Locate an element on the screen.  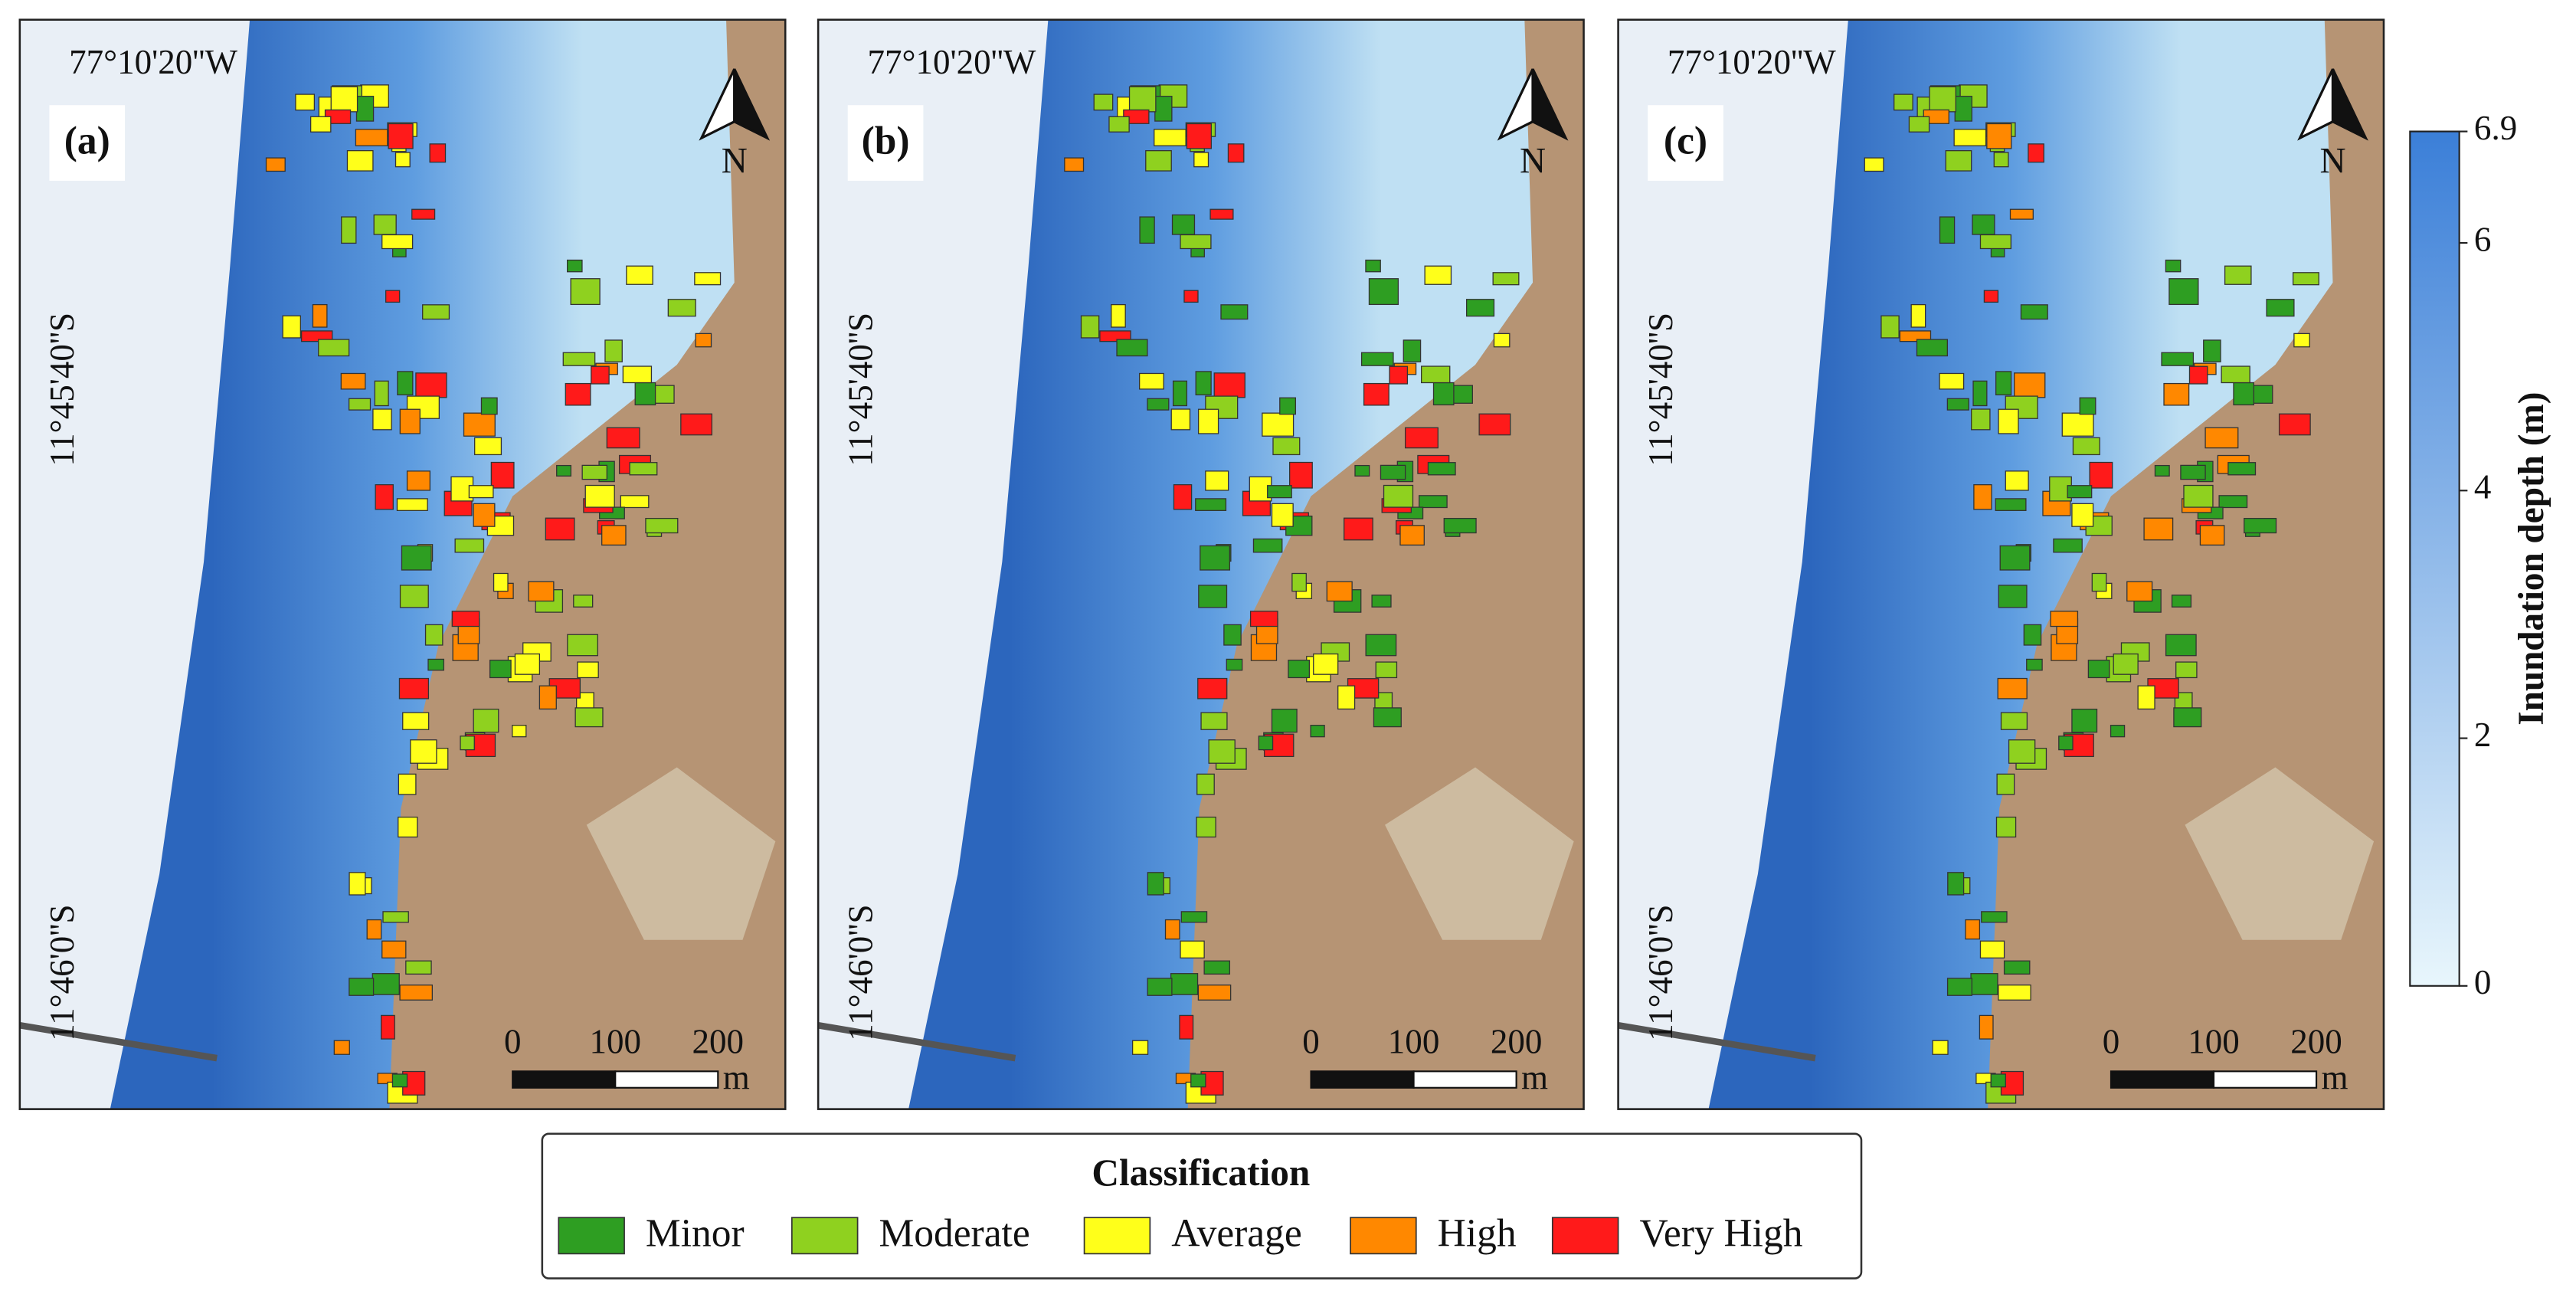
legend-swatch is located at coordinates (1585, 1236).